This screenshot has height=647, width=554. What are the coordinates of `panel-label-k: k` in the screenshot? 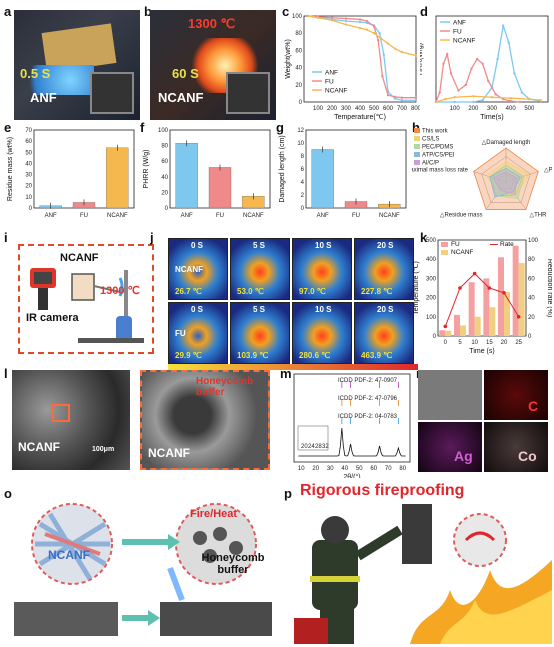 It's located at (424, 237).